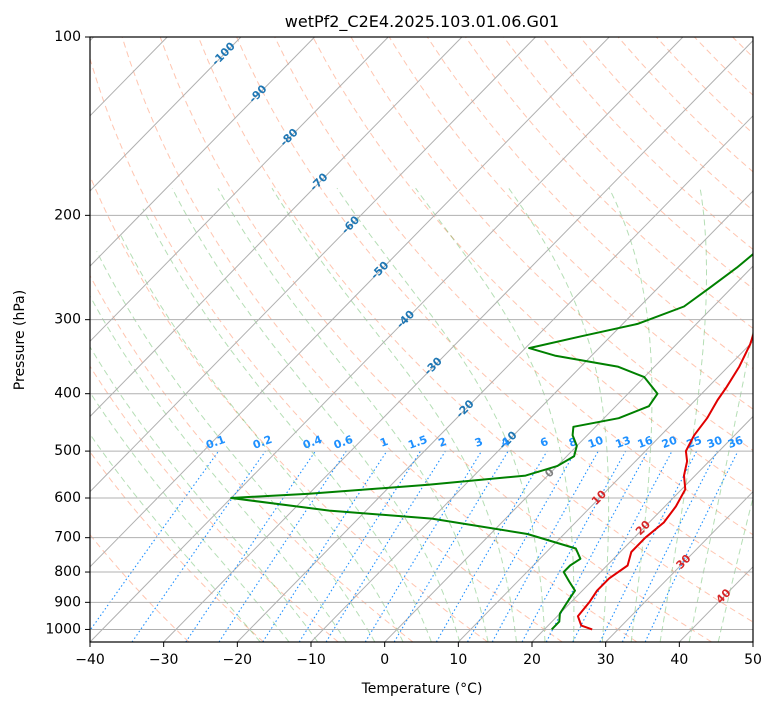 Image resolution: width=775 pixels, height=708 pixels. I want to click on mixing-ratio-label: 0.2, so click(262, 442).